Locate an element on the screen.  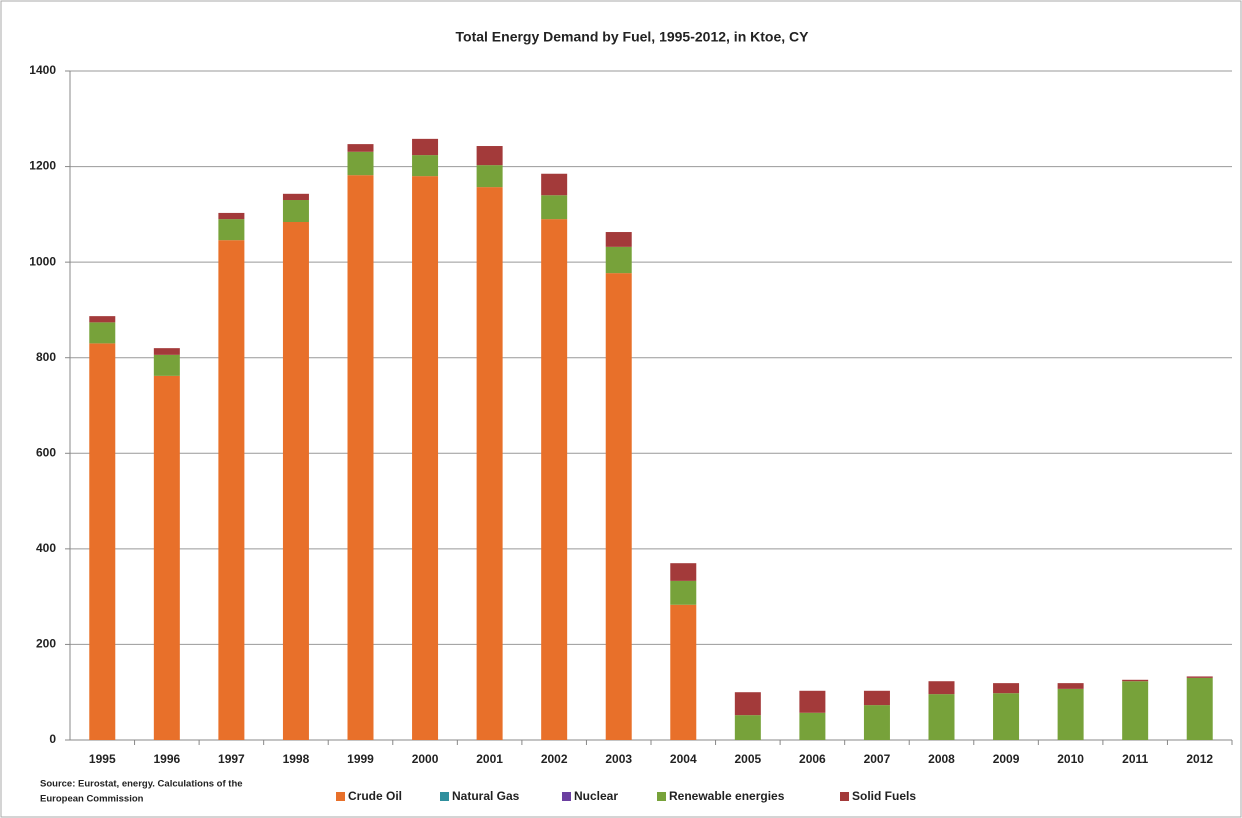
x-tick-label: 2011 is located at coordinates (1135, 759).